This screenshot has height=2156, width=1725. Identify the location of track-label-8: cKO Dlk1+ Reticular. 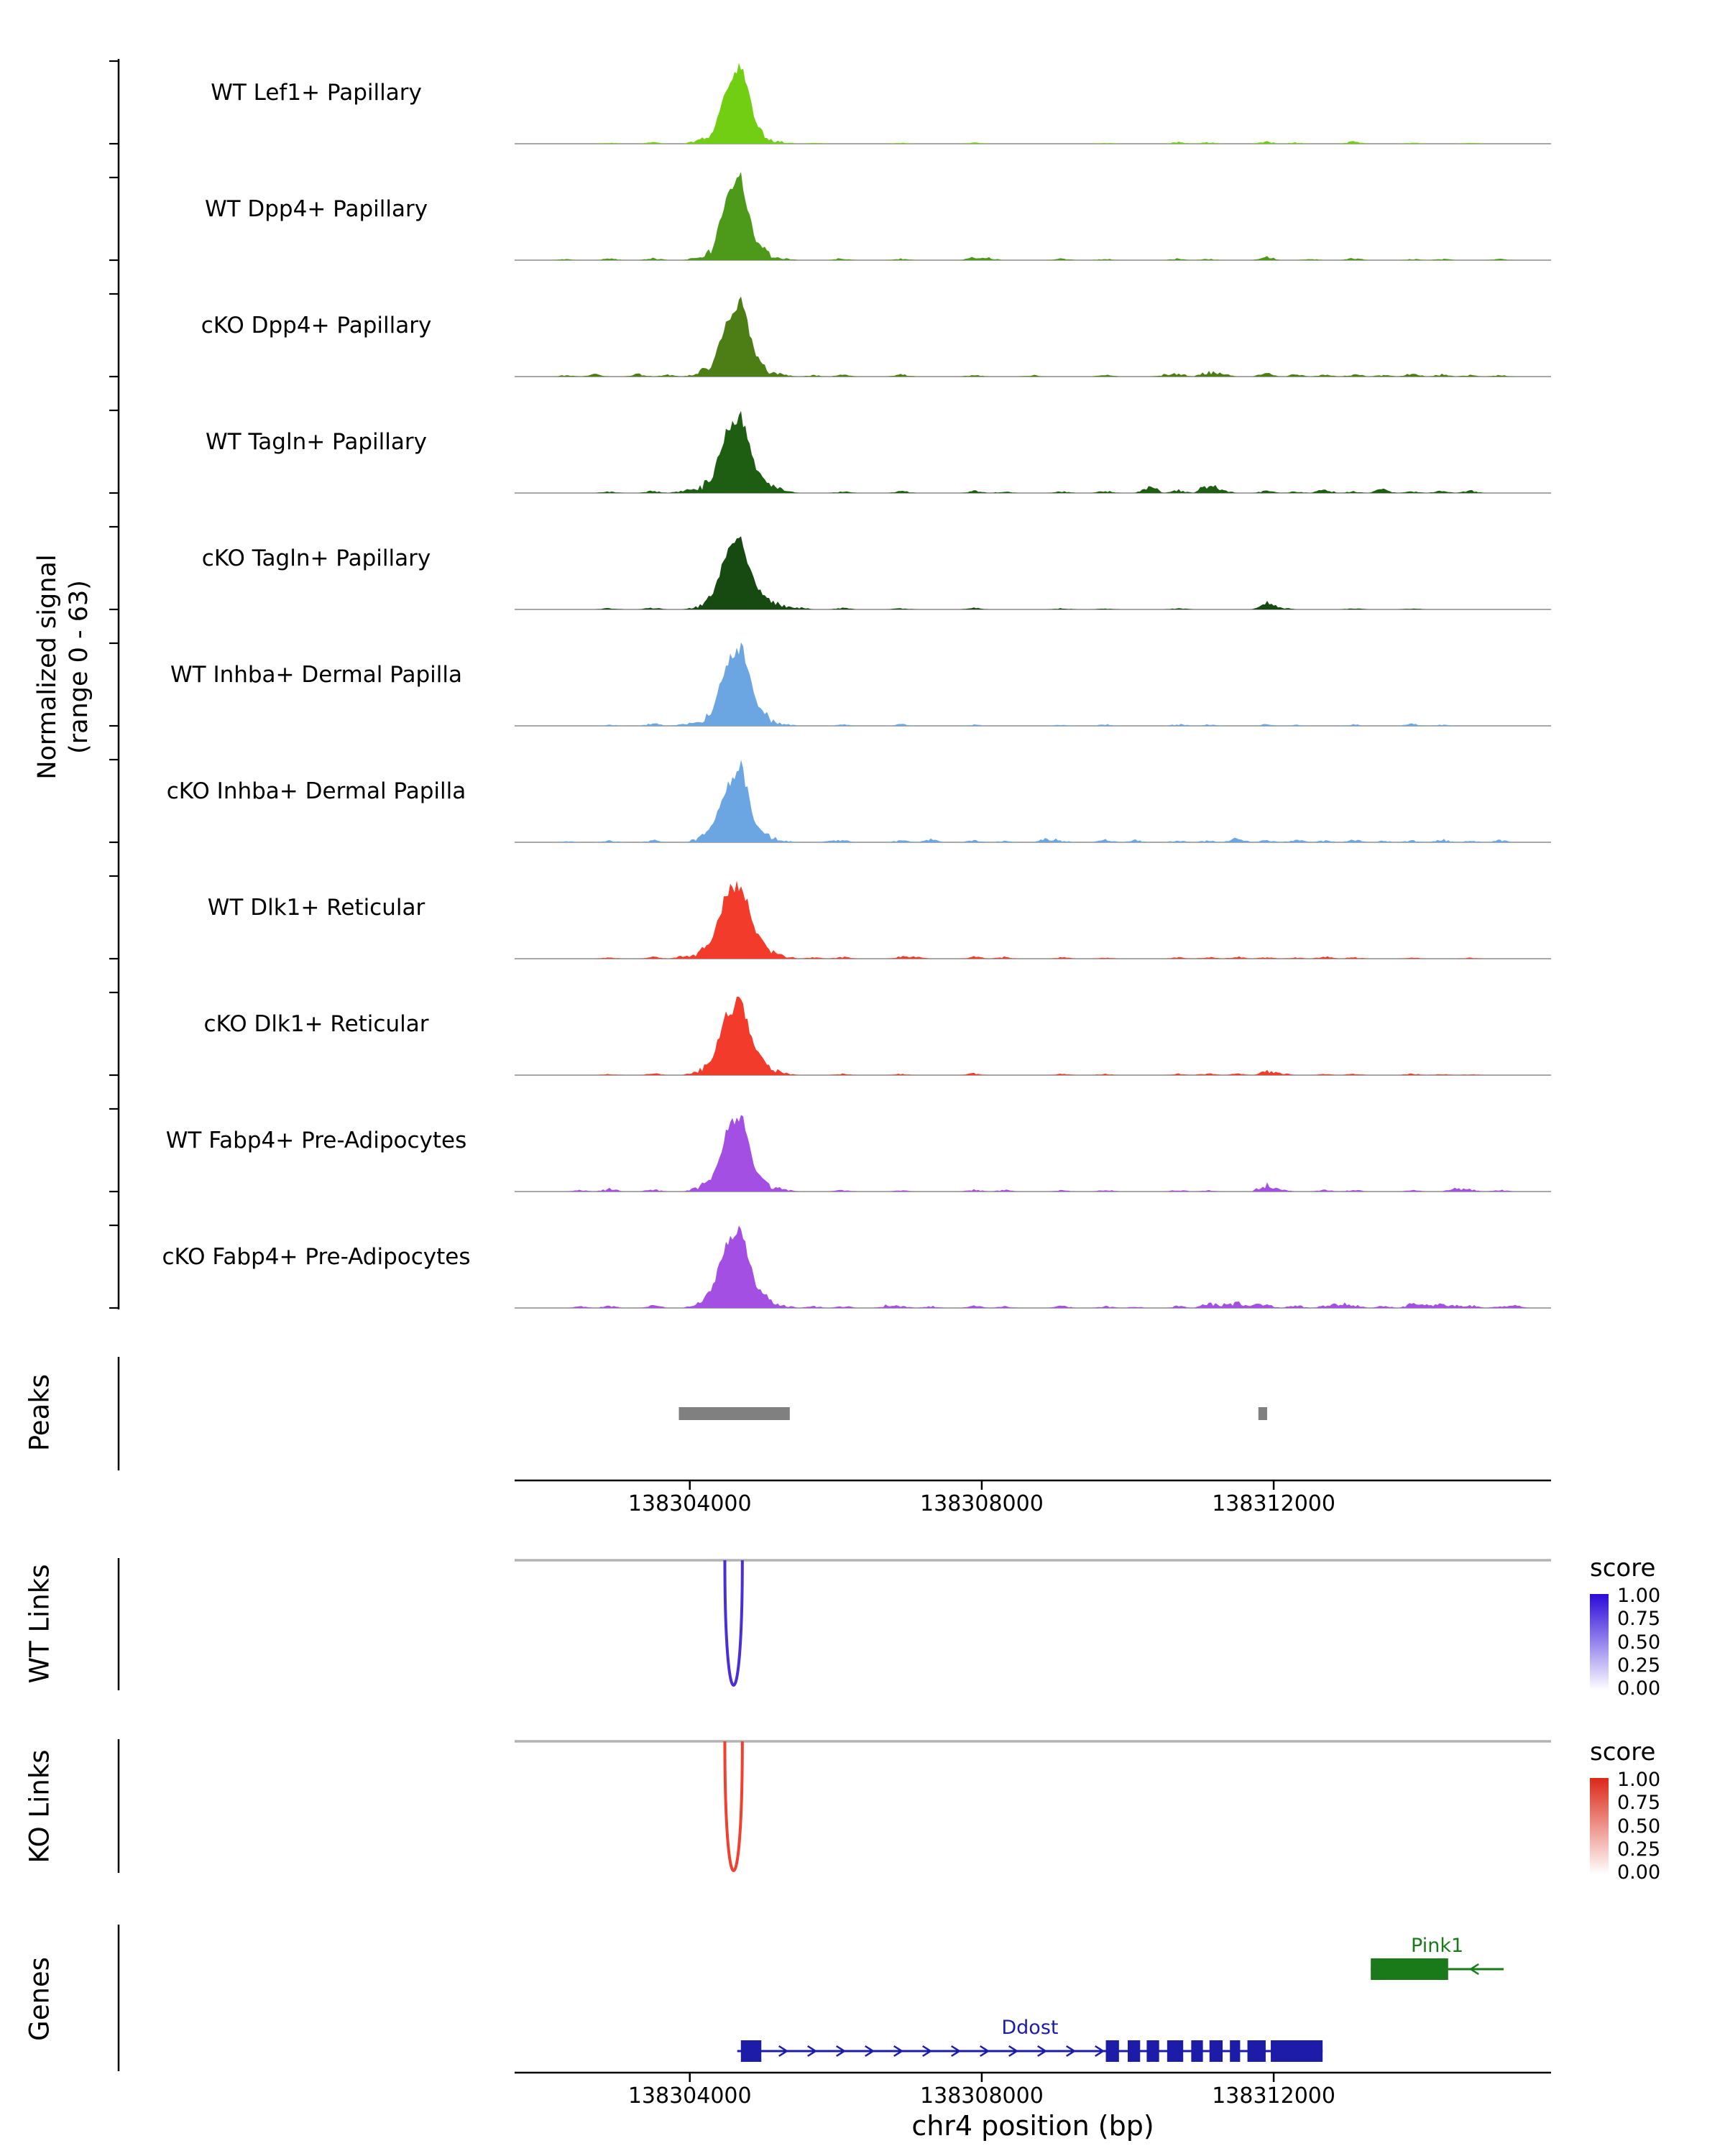
(316, 1024).